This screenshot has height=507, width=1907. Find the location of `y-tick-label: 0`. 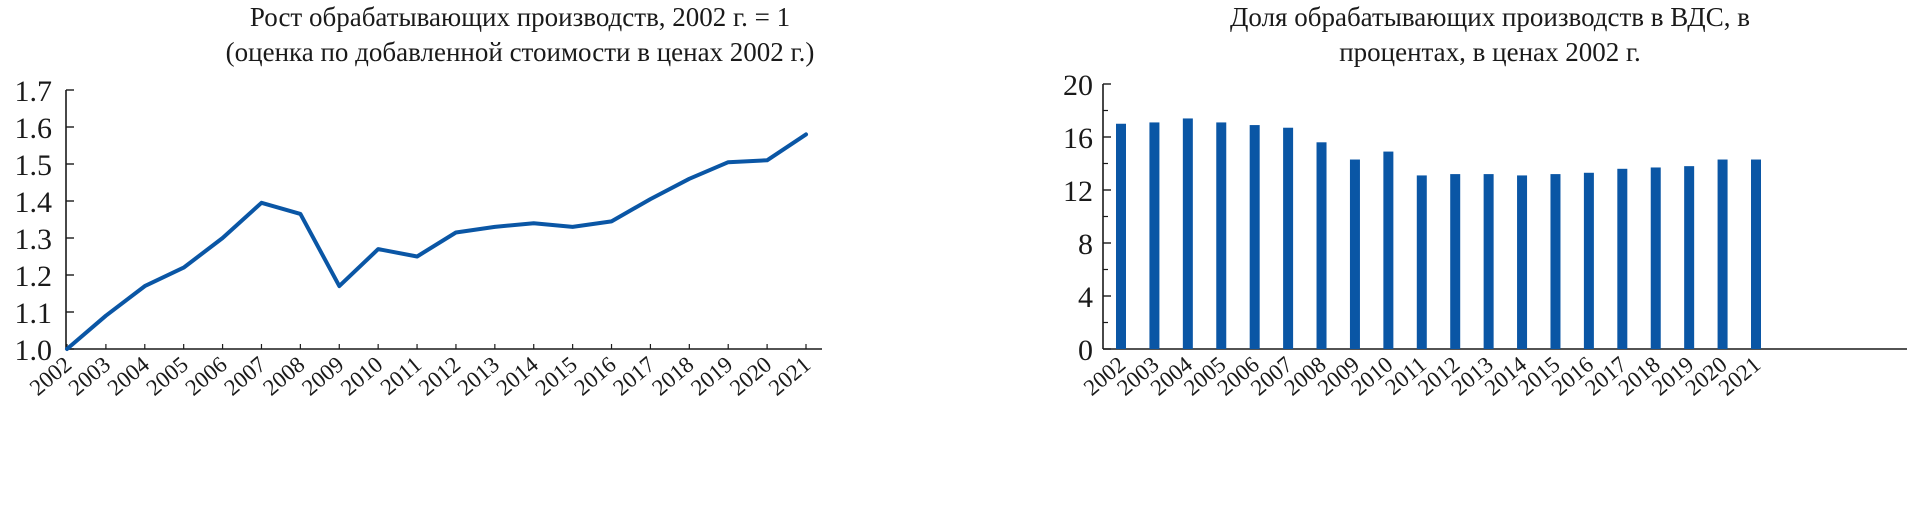

y-tick-label: 0 is located at coordinates (1085, 350).